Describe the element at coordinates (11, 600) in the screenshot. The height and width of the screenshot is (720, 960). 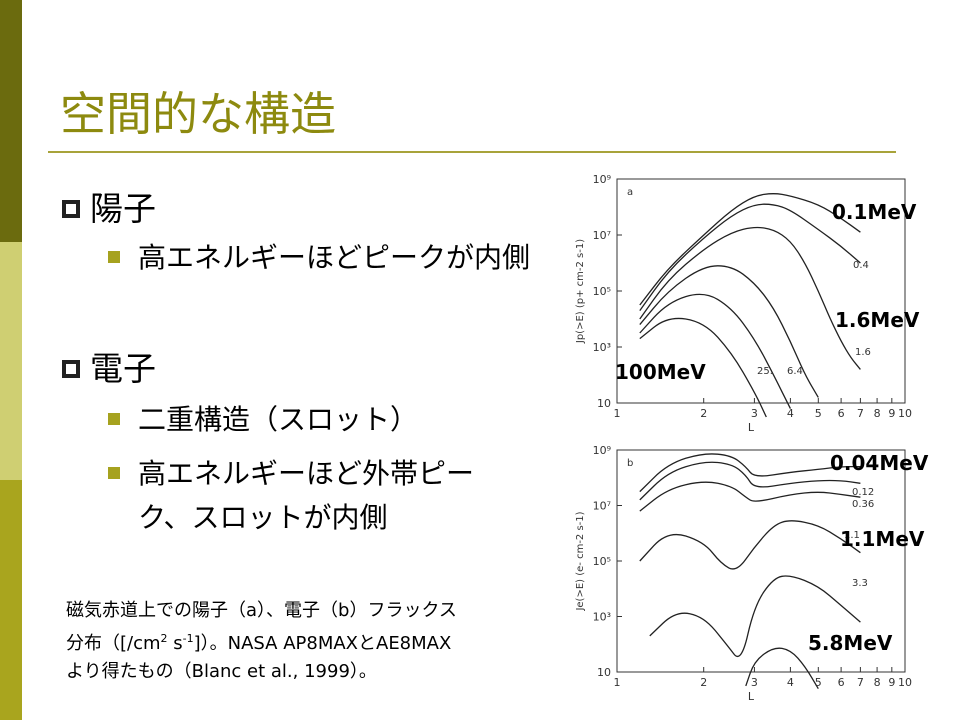
I see `sidebar-stripe-bottom` at that location.